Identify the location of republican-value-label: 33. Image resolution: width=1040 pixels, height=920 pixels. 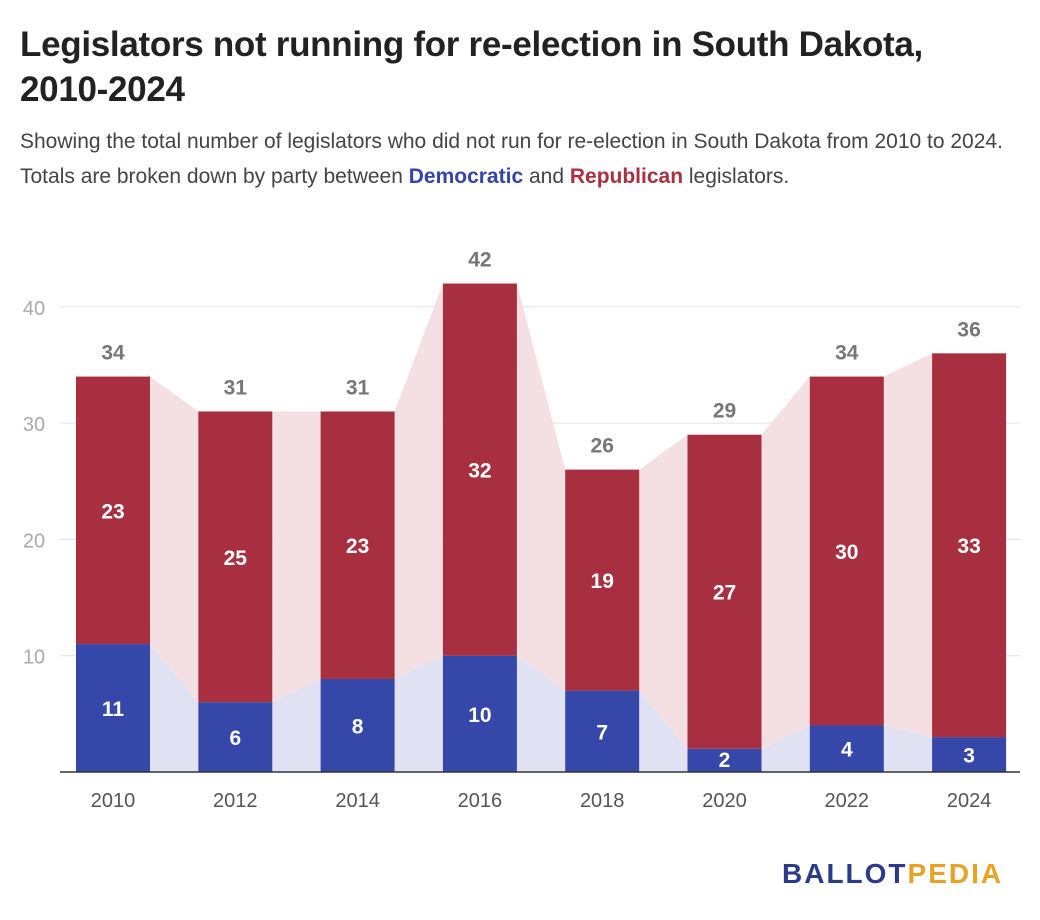
(968, 546).